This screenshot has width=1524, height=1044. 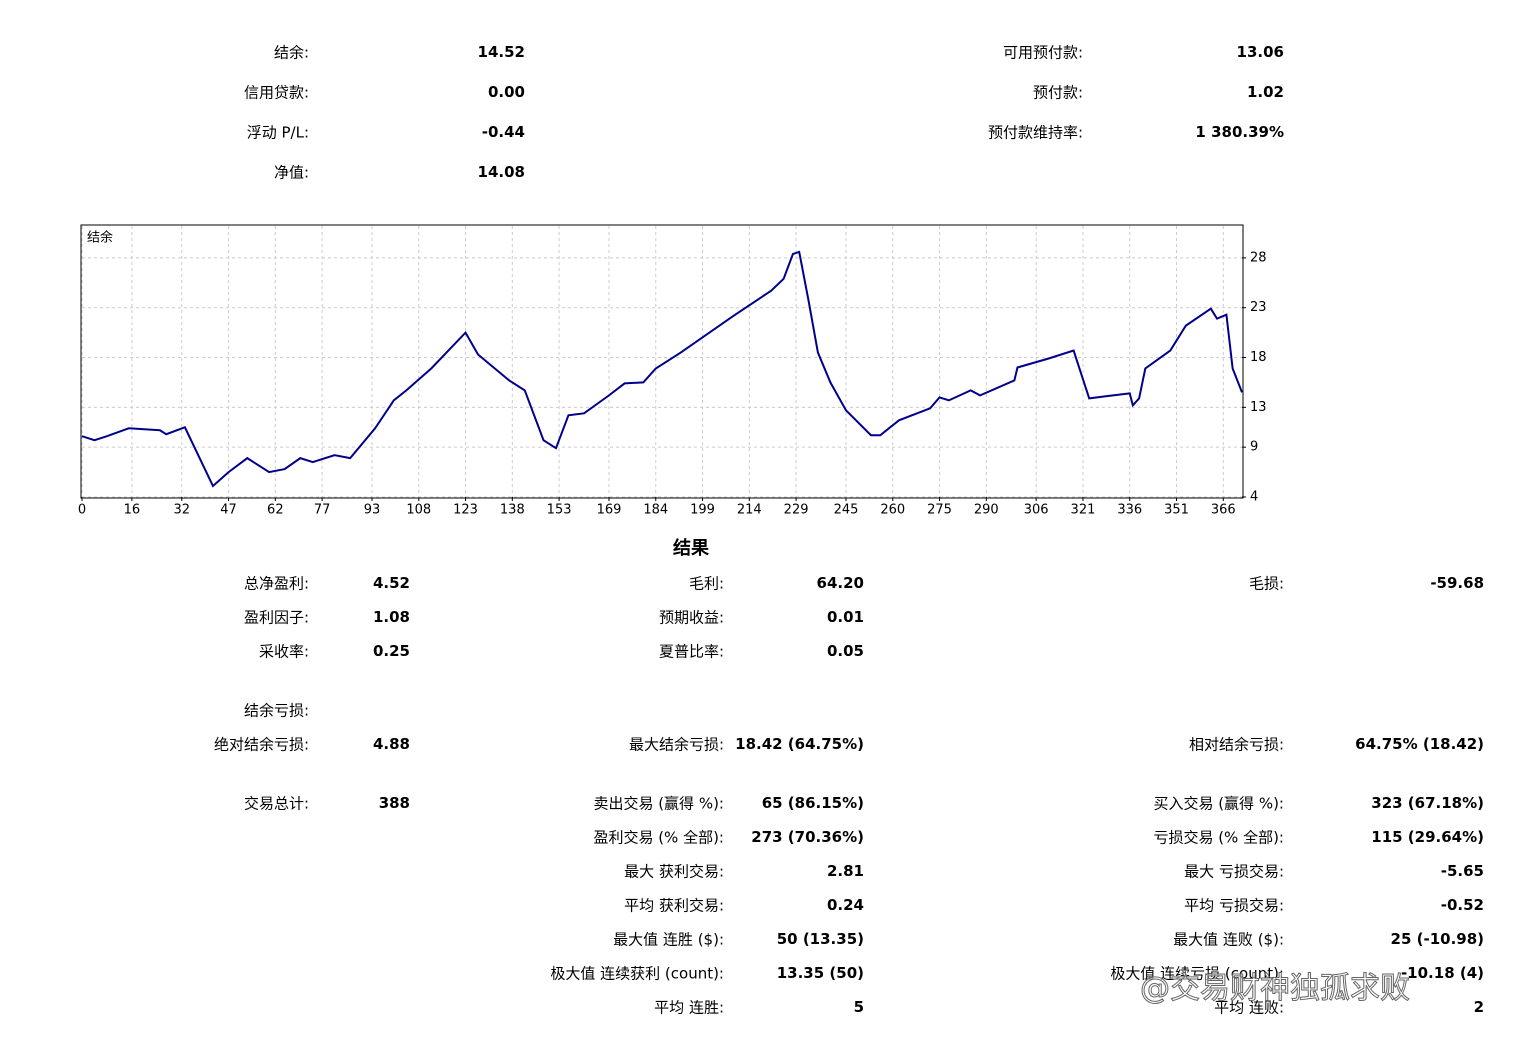 What do you see at coordinates (1260, 52) in the screenshot?
I see `value: 13.06` at bounding box center [1260, 52].